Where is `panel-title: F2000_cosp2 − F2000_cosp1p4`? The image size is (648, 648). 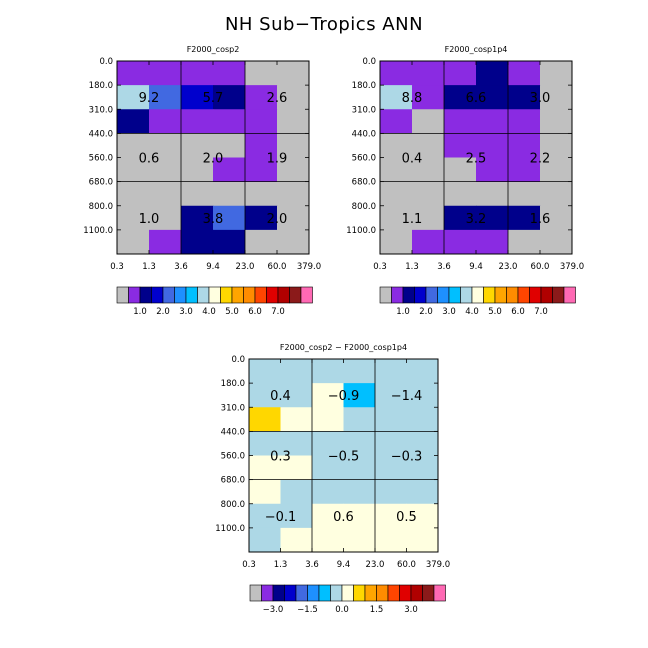
panel-title: F2000_cosp2 − F2000_cosp1p4 is located at coordinates (343, 347).